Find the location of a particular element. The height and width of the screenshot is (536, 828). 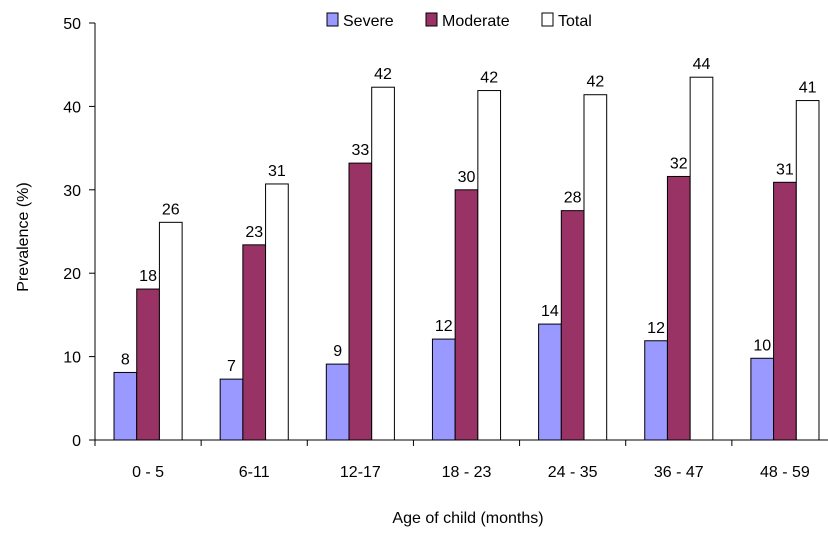

data-label-moderate: 18 is located at coordinates (148, 276).